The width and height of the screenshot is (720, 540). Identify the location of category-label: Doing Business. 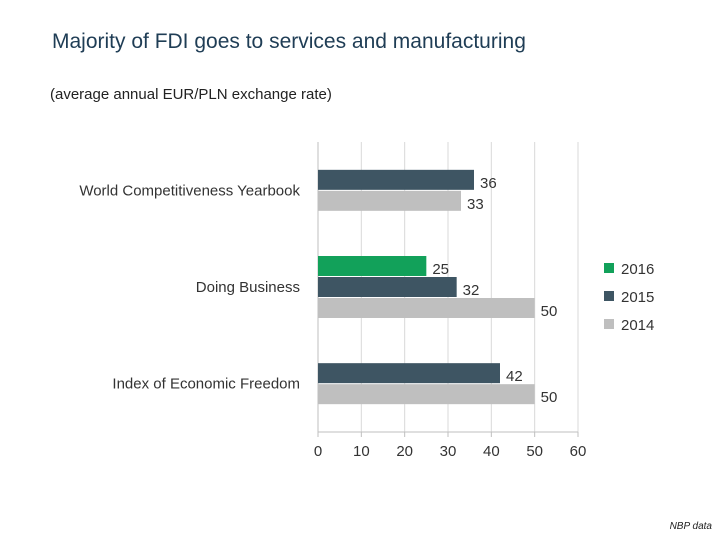
(248, 287).